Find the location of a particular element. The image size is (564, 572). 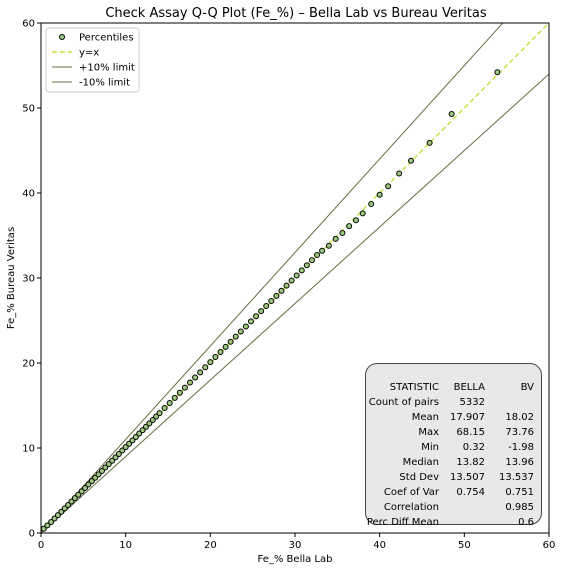

legend-label: -10% limit is located at coordinates (104, 83).